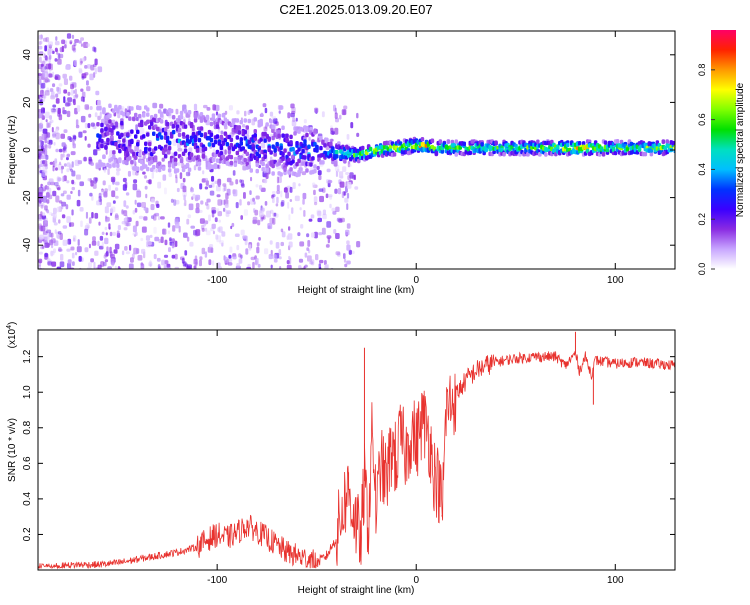 The height and width of the screenshot is (605, 750). Describe the element at coordinates (12, 335) in the screenshot. I see `snr-scale-note: (x104)` at that location.